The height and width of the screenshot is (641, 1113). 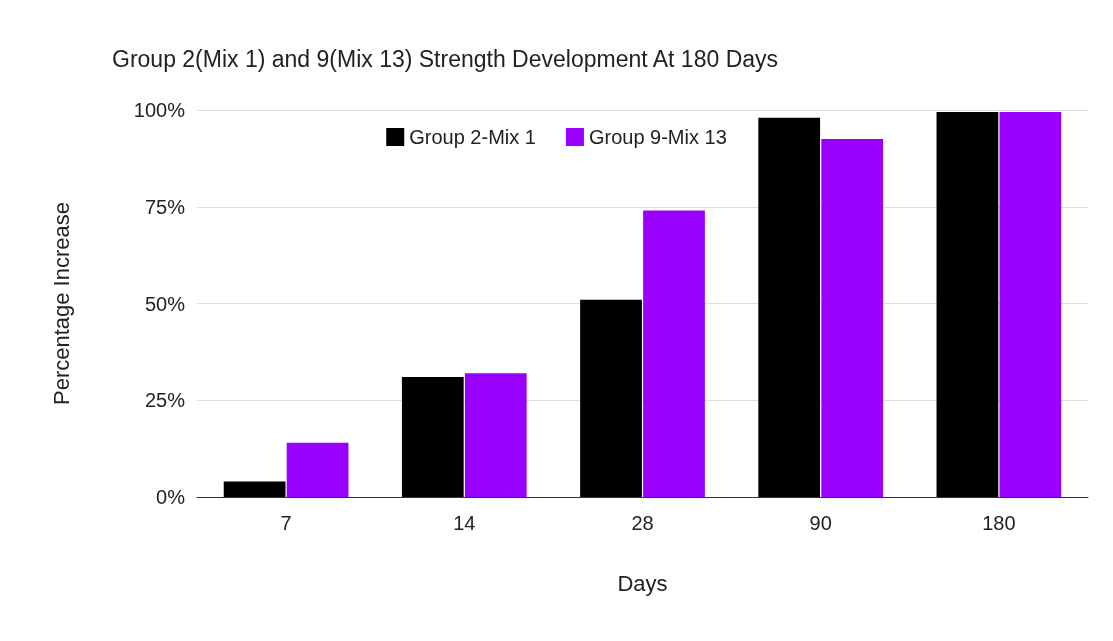 What do you see at coordinates (61, 303) in the screenshot?
I see `y-axis-title: Percentage Increase` at bounding box center [61, 303].